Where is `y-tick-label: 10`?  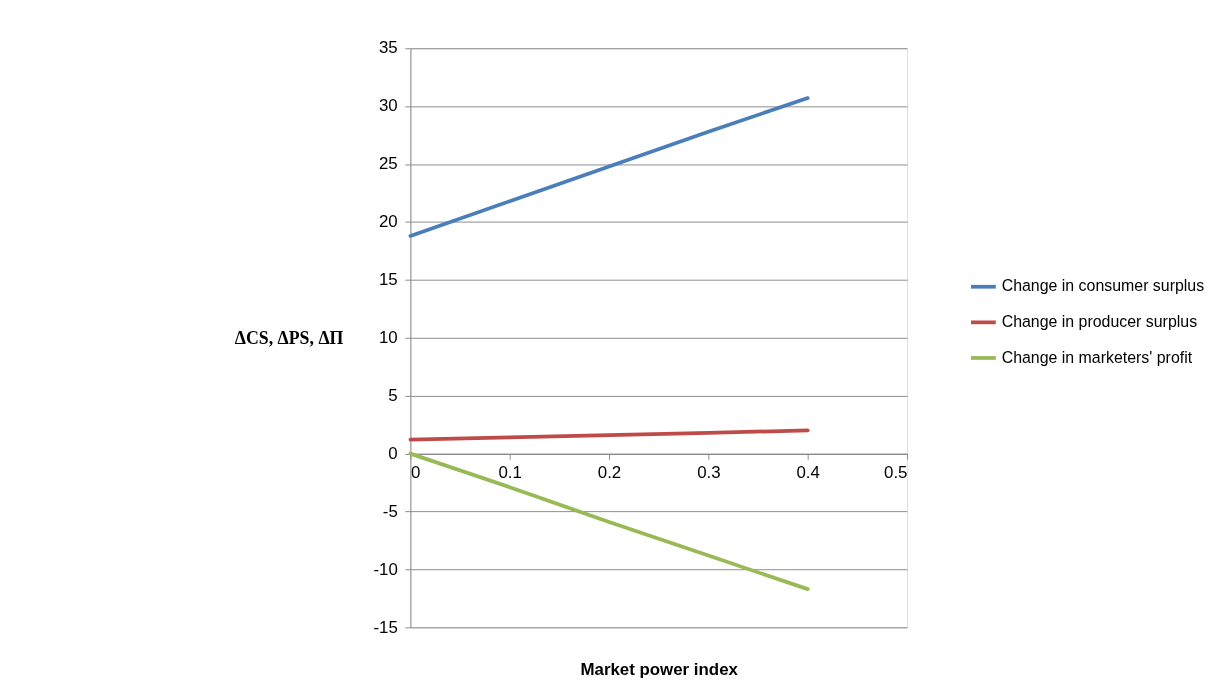
y-tick-label: 10 is located at coordinates (388, 337).